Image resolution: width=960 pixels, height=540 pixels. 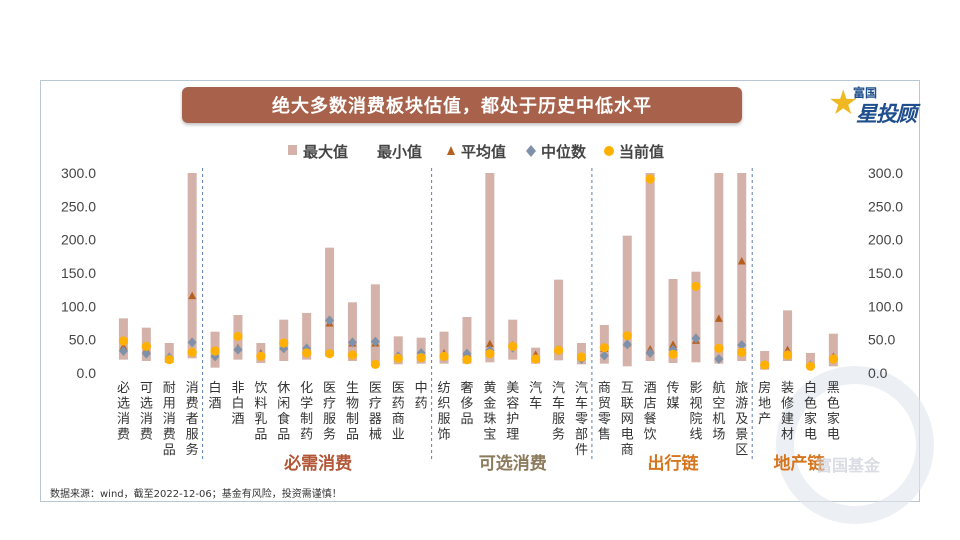 I want to click on chart-title-banner: 绝大多数消费板块估值，都处于历史中低水平, so click(x=462, y=105).